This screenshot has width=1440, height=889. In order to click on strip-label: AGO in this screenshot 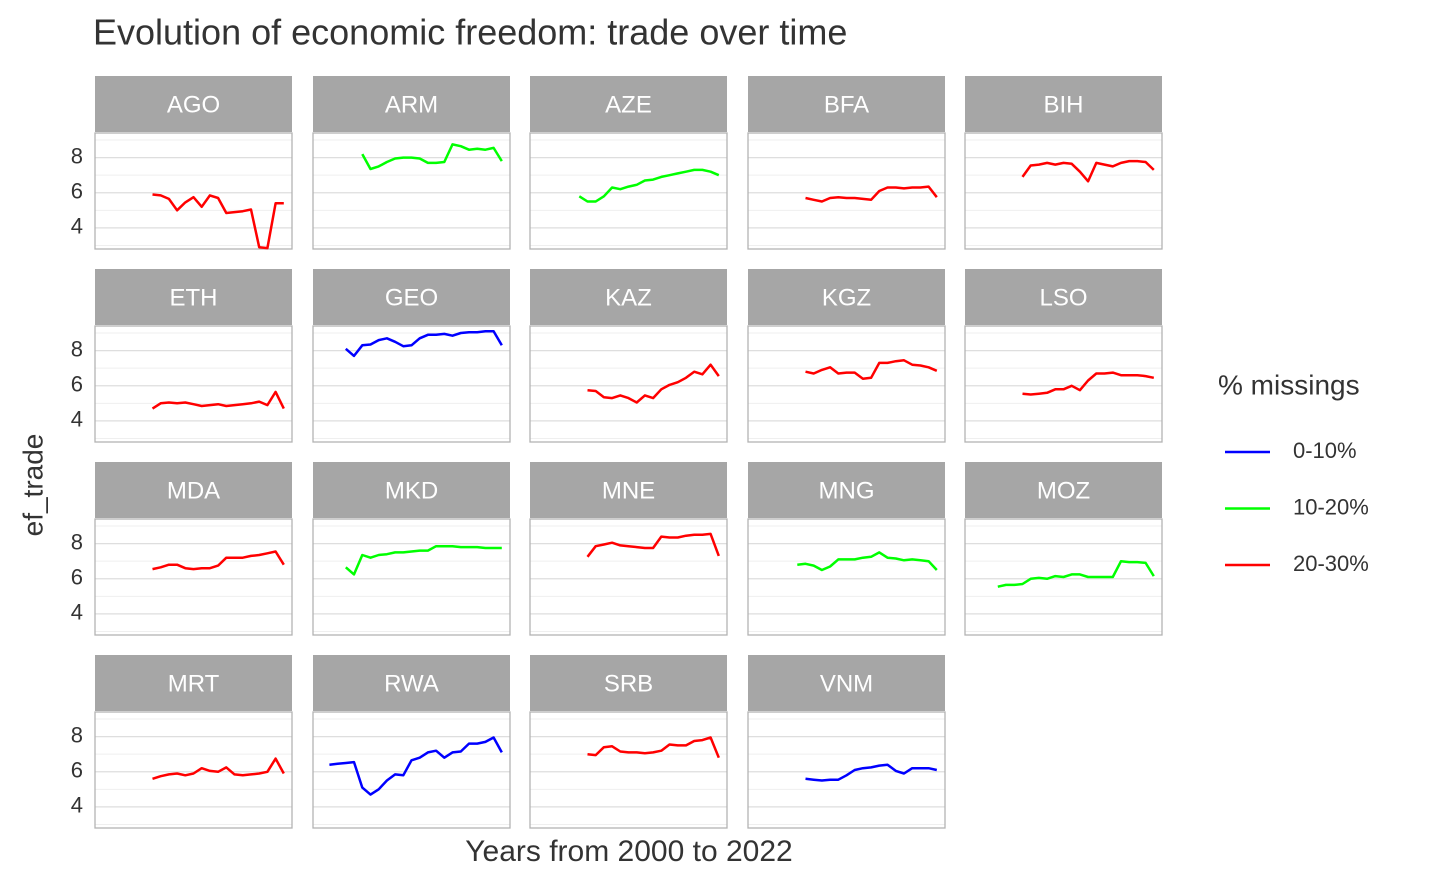, I will do `click(193, 104)`.